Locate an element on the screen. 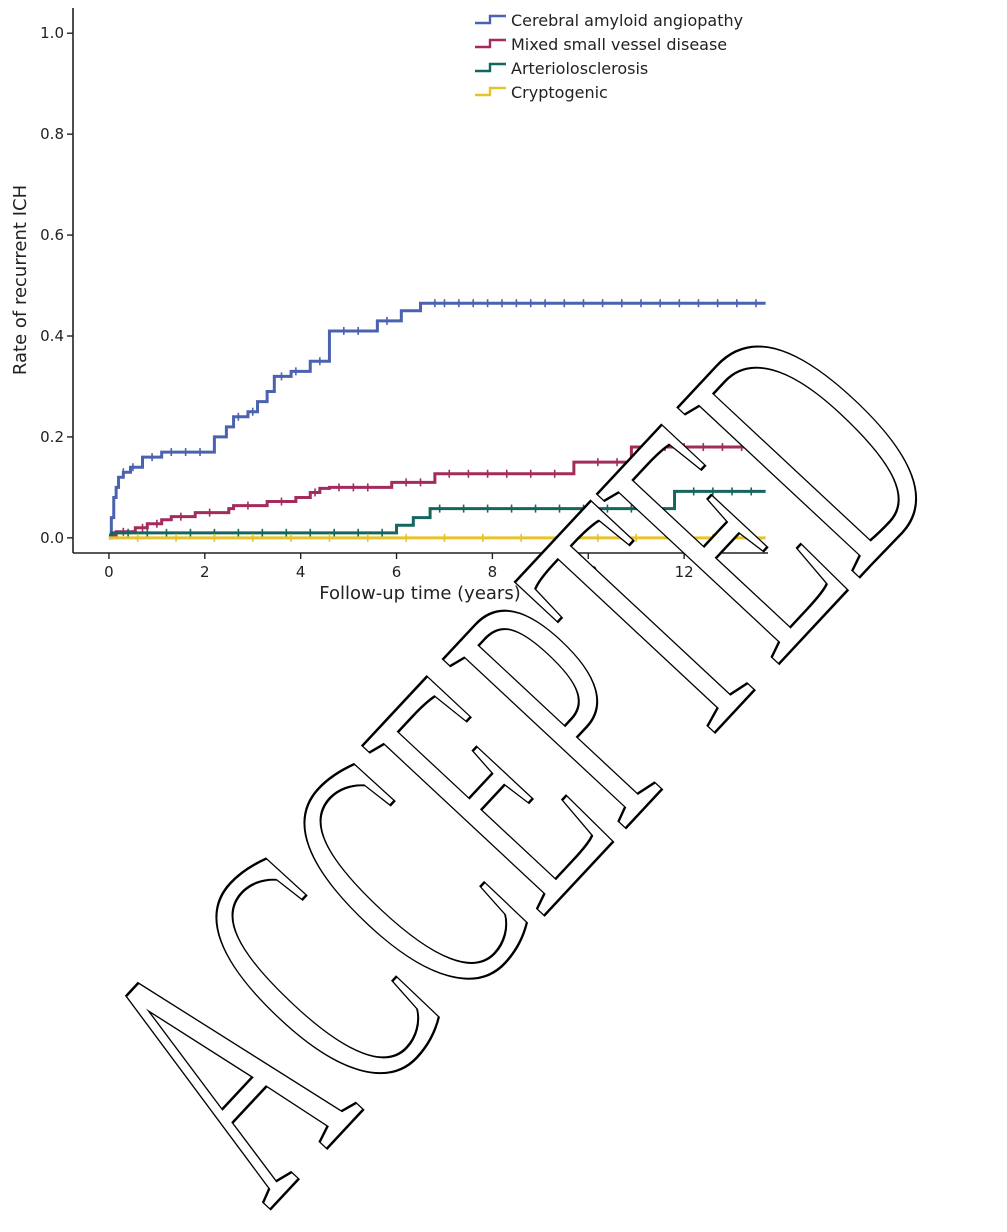 This screenshot has width=1007, height=1232. y-axis-title: Rate of recurrent ICH is located at coordinates (20, 280).